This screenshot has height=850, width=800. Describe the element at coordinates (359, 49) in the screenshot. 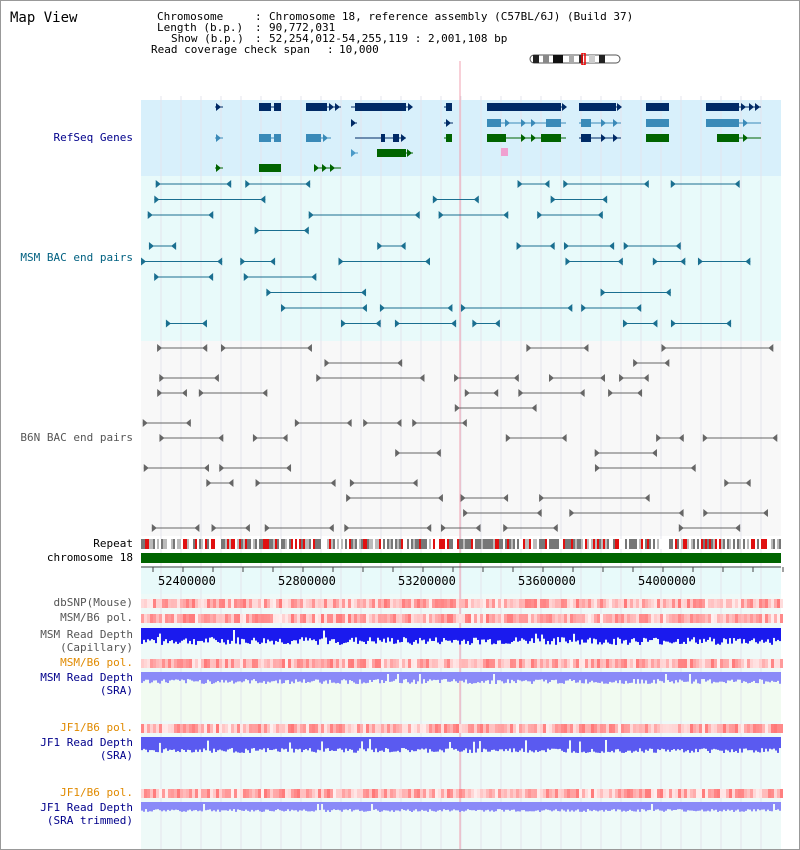

I see `coverage-value: 10,000` at that location.